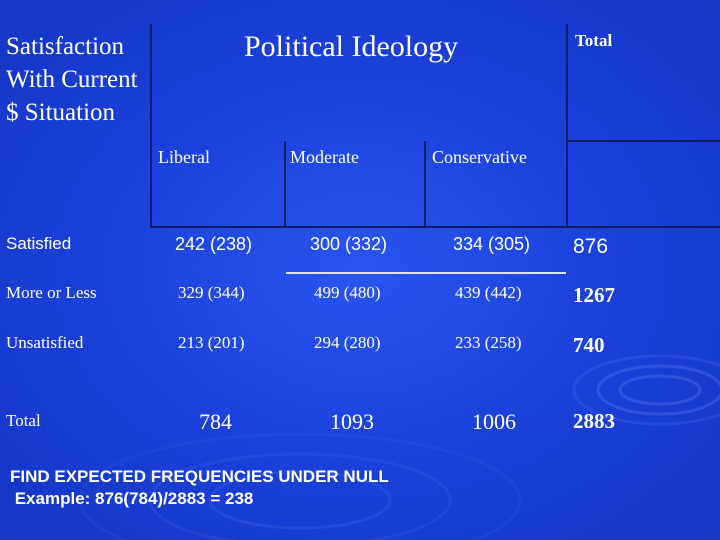 This screenshot has height=540, width=720. I want to click on footnote-line-2: Example: 876(784)/2883 = 238, so click(132, 498).